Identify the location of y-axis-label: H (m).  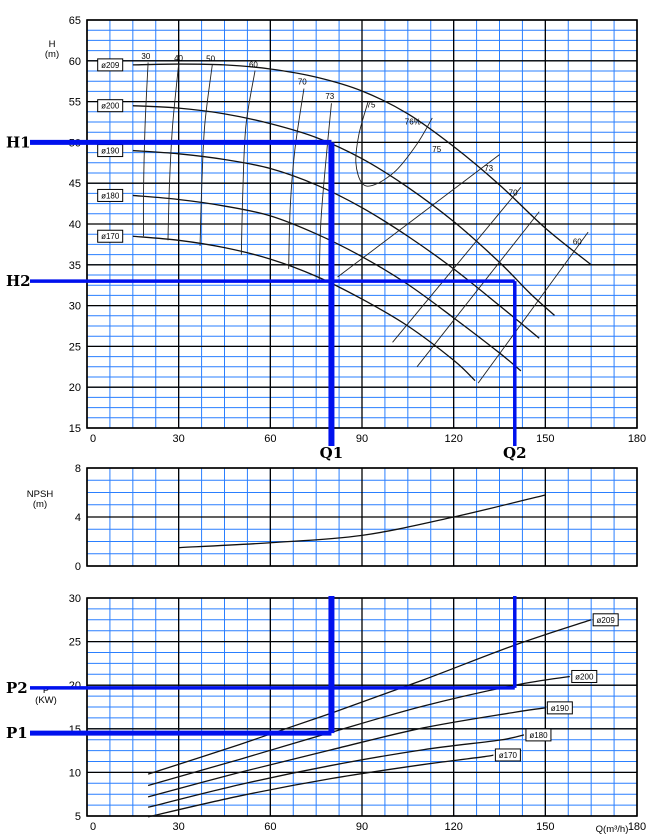
(52, 49).